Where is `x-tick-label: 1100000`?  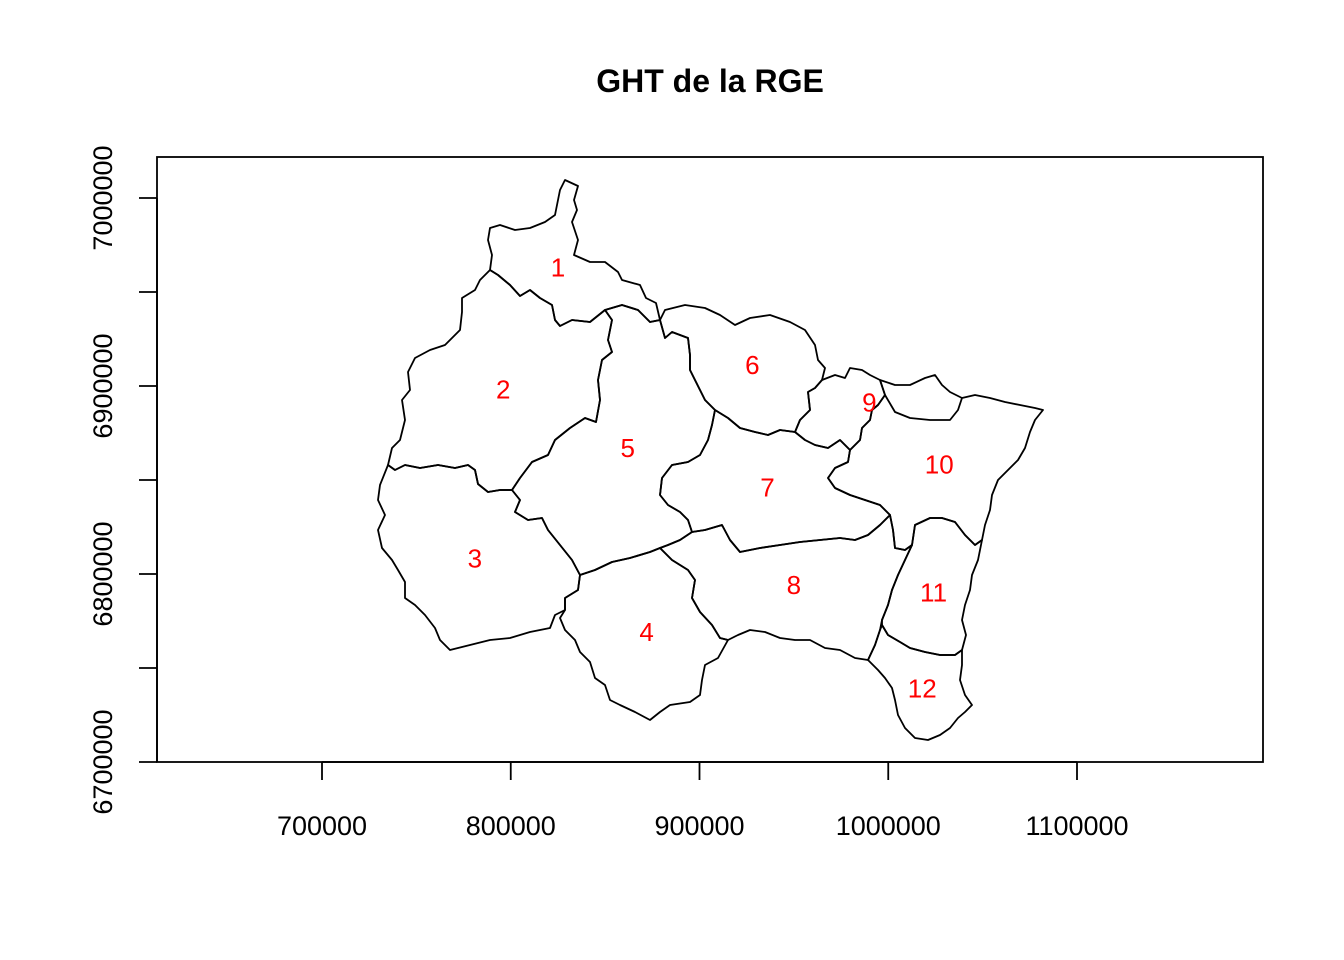 x-tick-label: 1100000 is located at coordinates (1076, 826).